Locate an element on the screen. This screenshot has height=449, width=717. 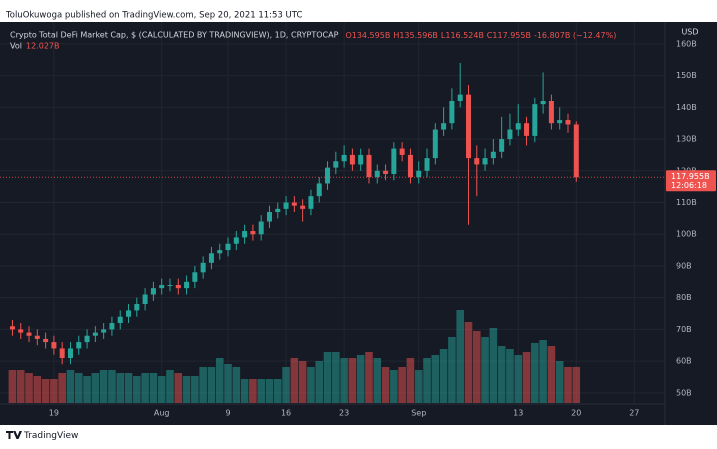
legend-open: O134.595B is located at coordinates (367, 35).